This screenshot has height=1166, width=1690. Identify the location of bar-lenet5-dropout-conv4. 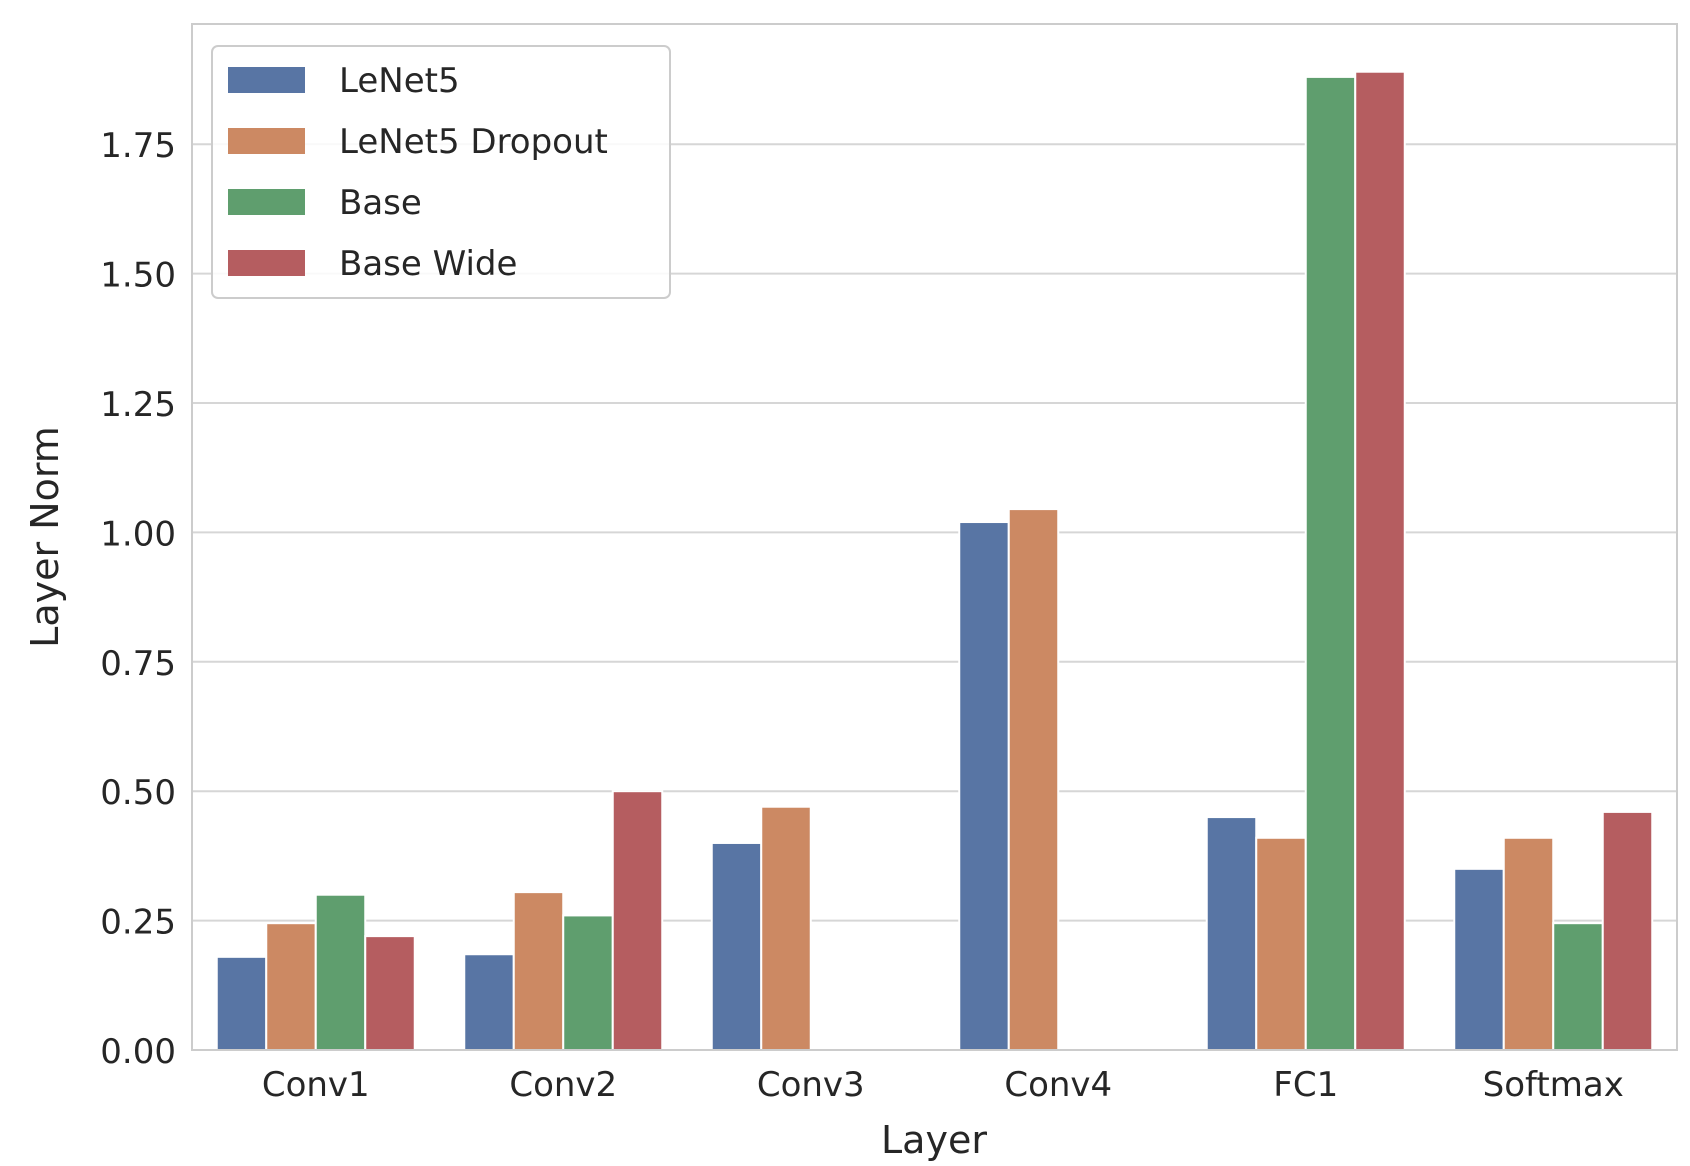
(1033, 779).